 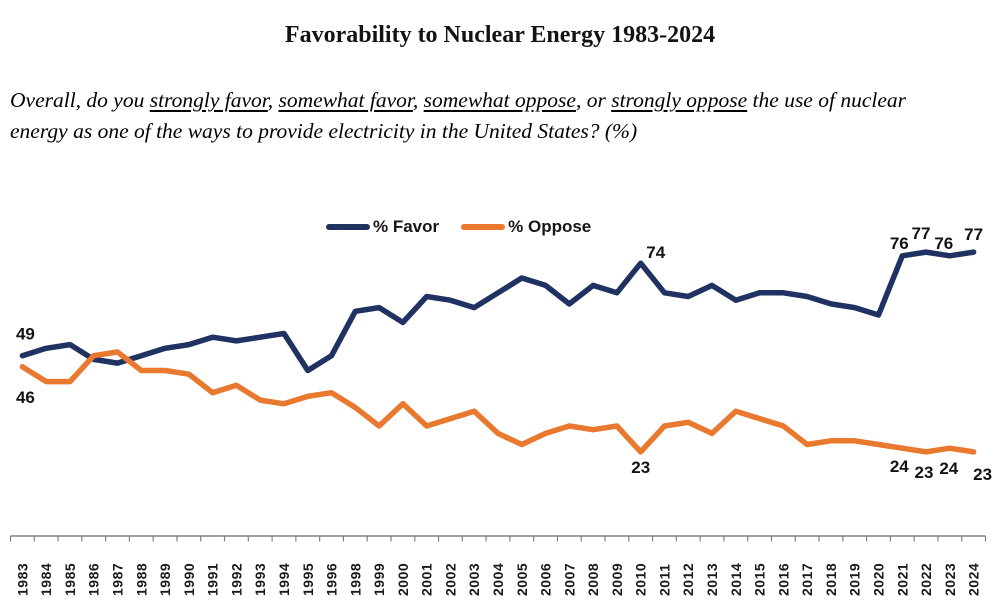 What do you see at coordinates (943, 243) in the screenshot?
I see `favor-label-2023: 76` at bounding box center [943, 243].